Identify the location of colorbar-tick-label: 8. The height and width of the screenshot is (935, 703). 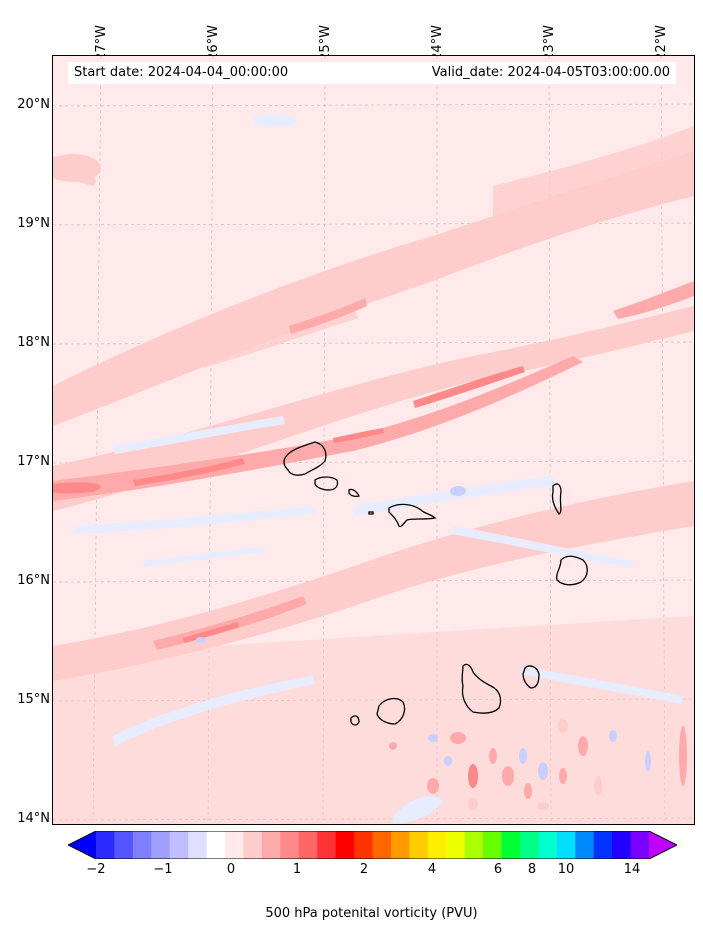
(532, 869).